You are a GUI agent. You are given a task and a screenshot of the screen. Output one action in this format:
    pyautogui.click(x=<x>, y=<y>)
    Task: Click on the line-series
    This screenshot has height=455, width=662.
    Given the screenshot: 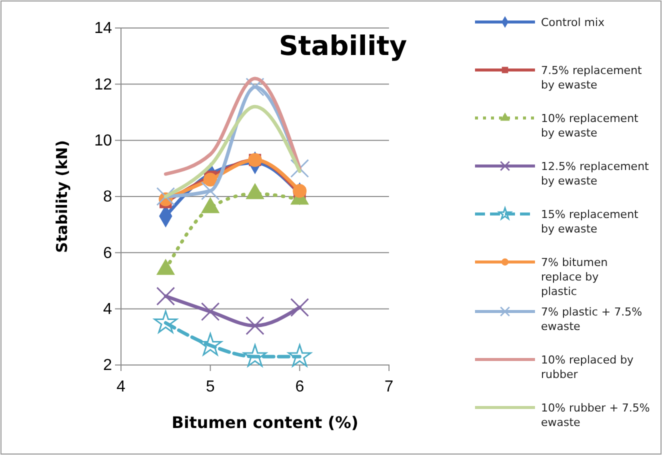 What is the action you would take?
    pyautogui.click(x=233, y=126)
    